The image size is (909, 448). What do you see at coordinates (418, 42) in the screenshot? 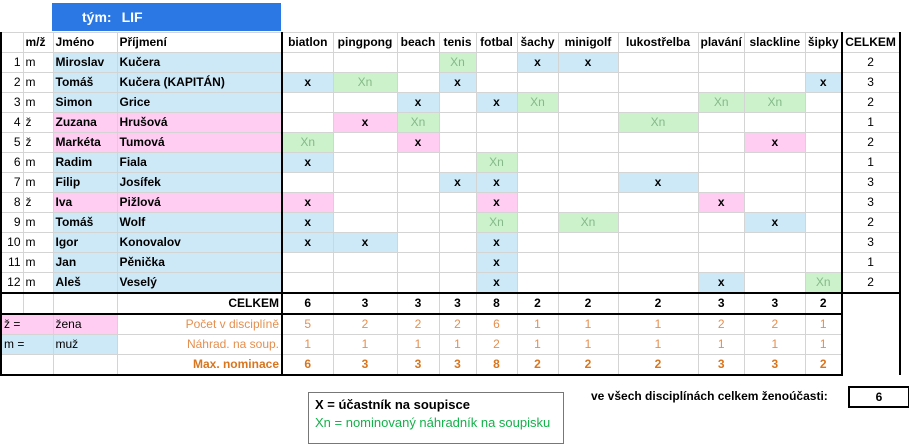
I see `header-discipline: beach` at bounding box center [418, 42].